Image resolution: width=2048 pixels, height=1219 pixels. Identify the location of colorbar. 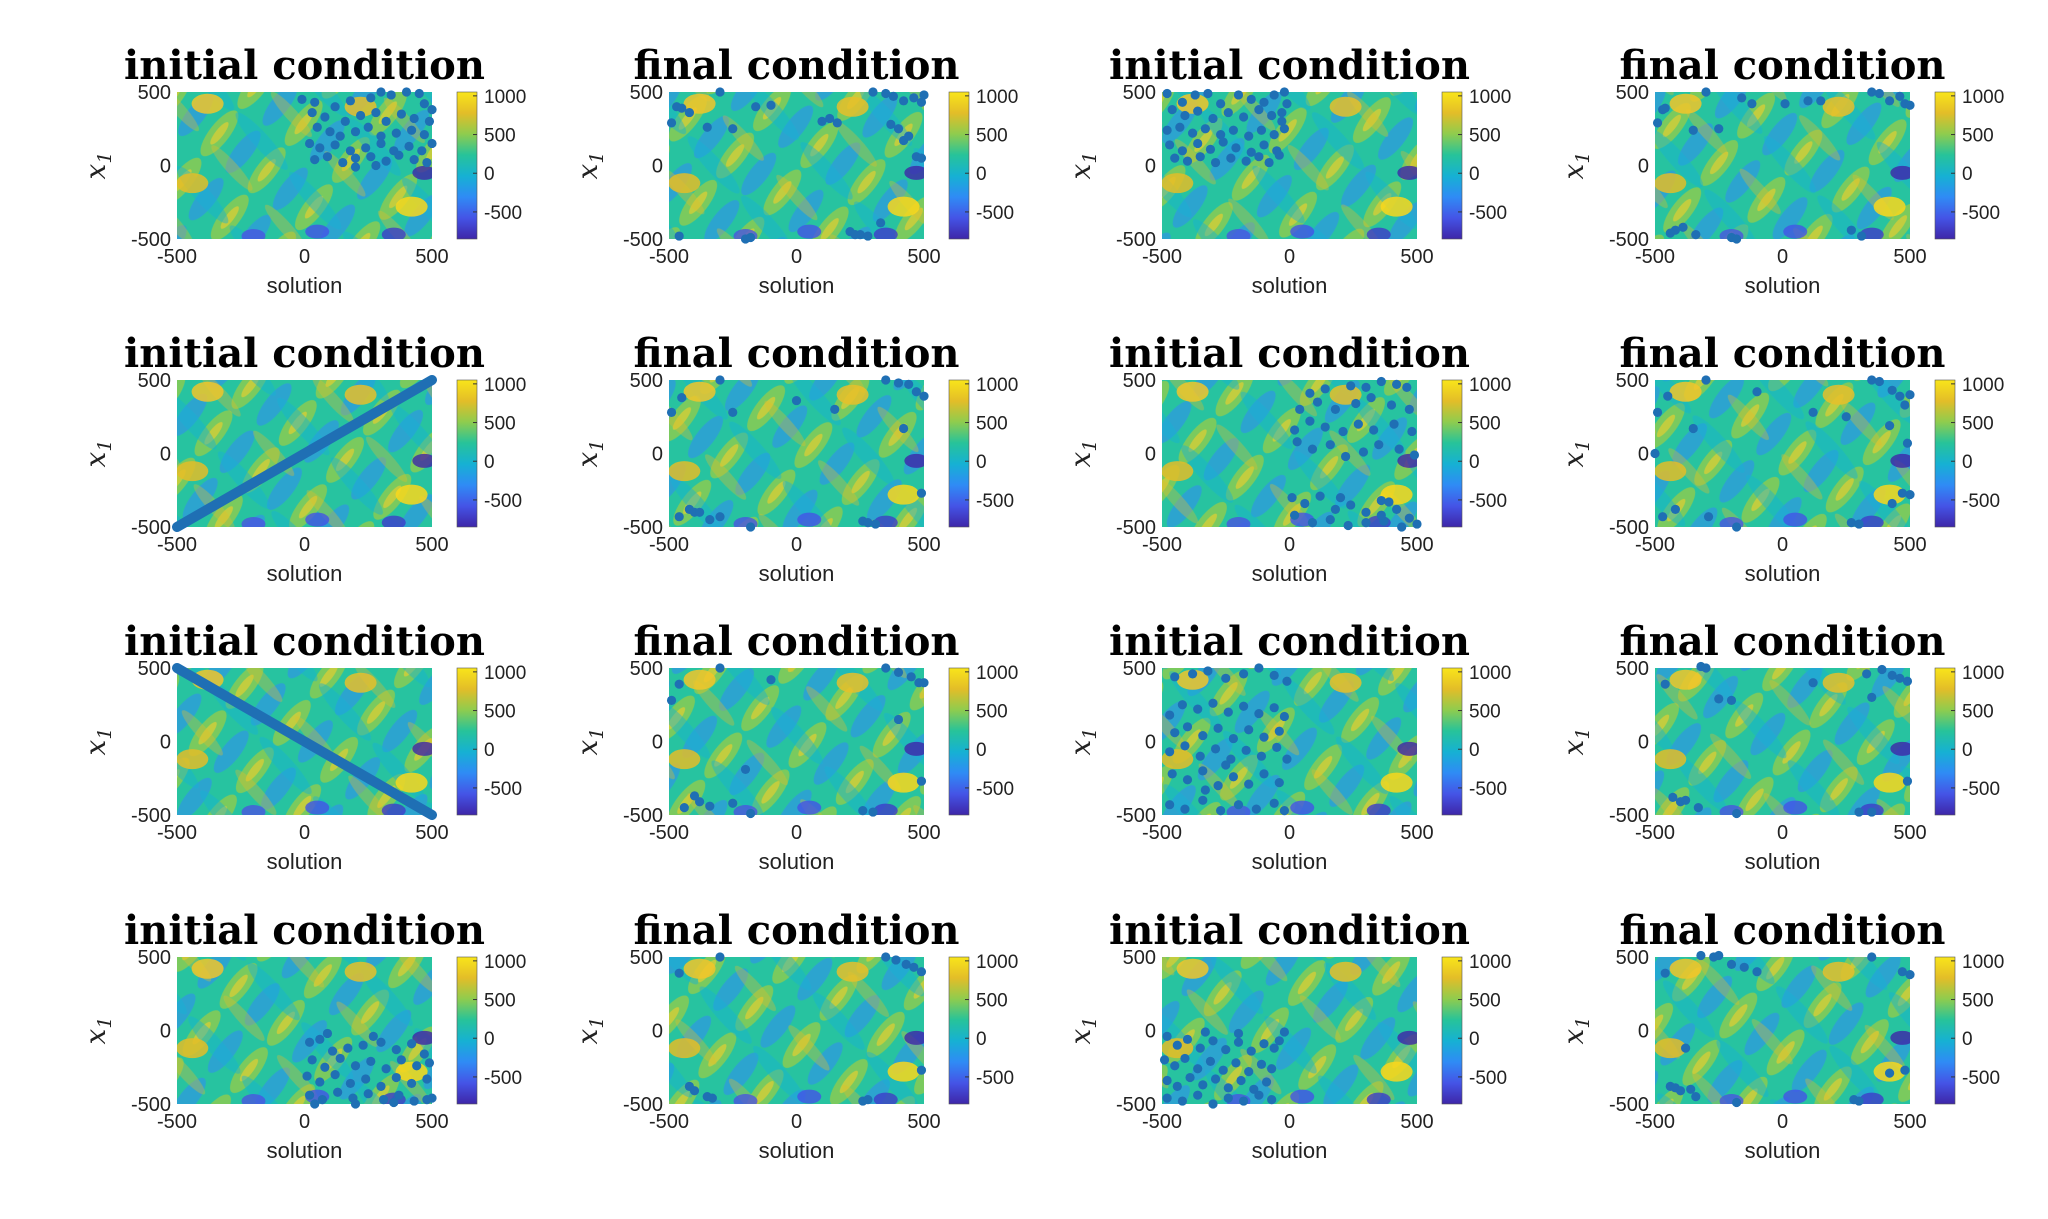
(959, 165).